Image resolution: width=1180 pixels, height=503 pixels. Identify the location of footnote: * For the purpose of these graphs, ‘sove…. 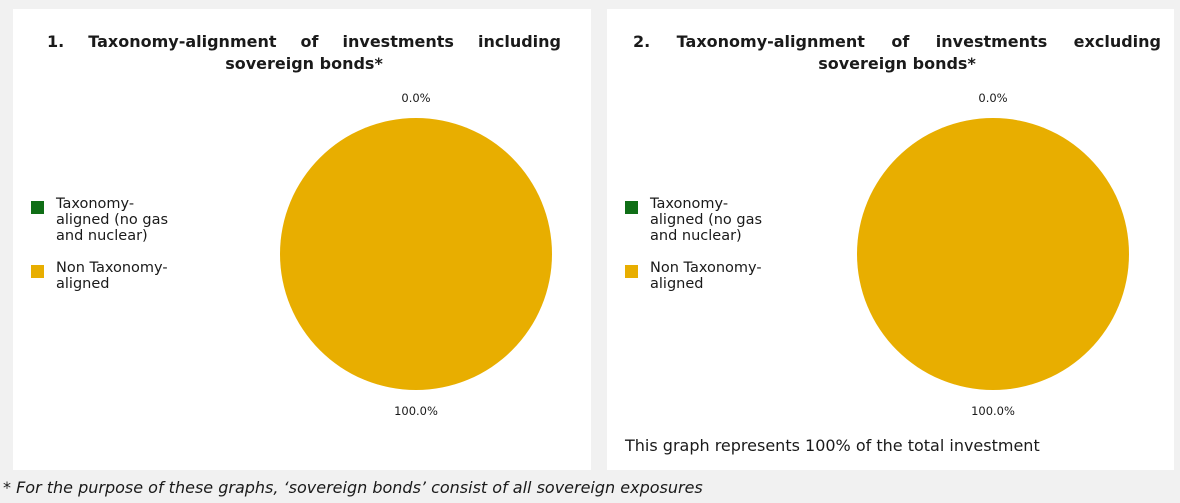
(353, 487).